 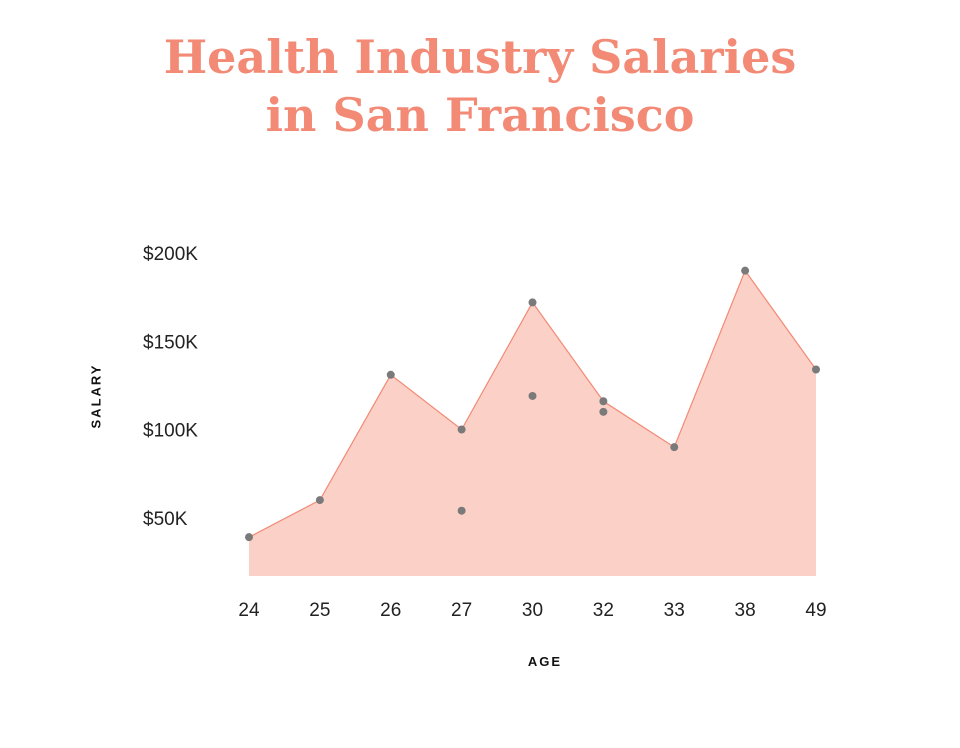 I want to click on chart-title-line-2: in San Francisco, so click(x=480, y=115).